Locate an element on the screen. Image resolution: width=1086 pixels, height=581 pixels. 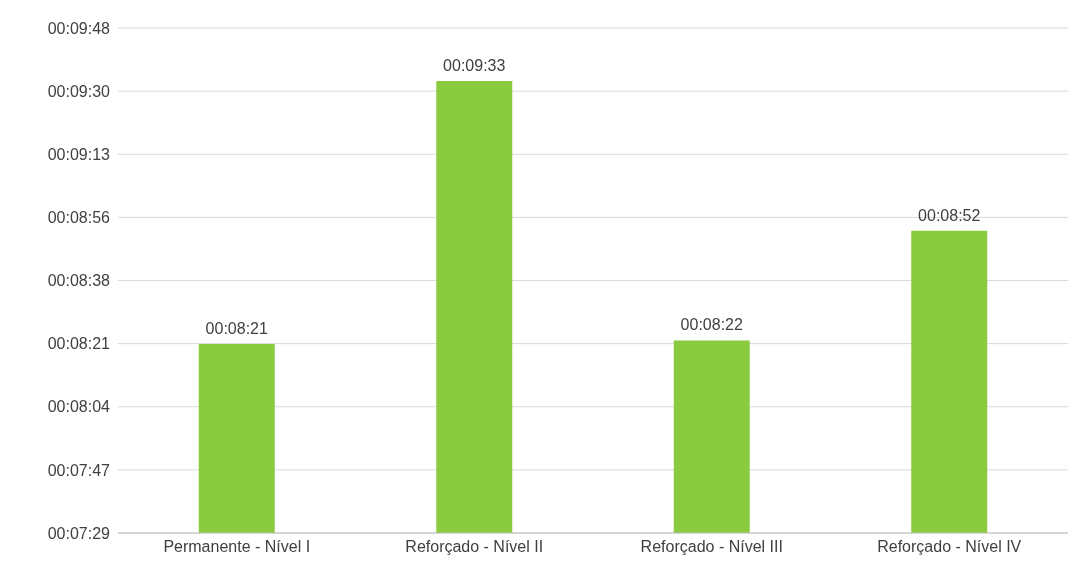
x-tick-label: Reforçado - Nível II is located at coordinates (474, 547).